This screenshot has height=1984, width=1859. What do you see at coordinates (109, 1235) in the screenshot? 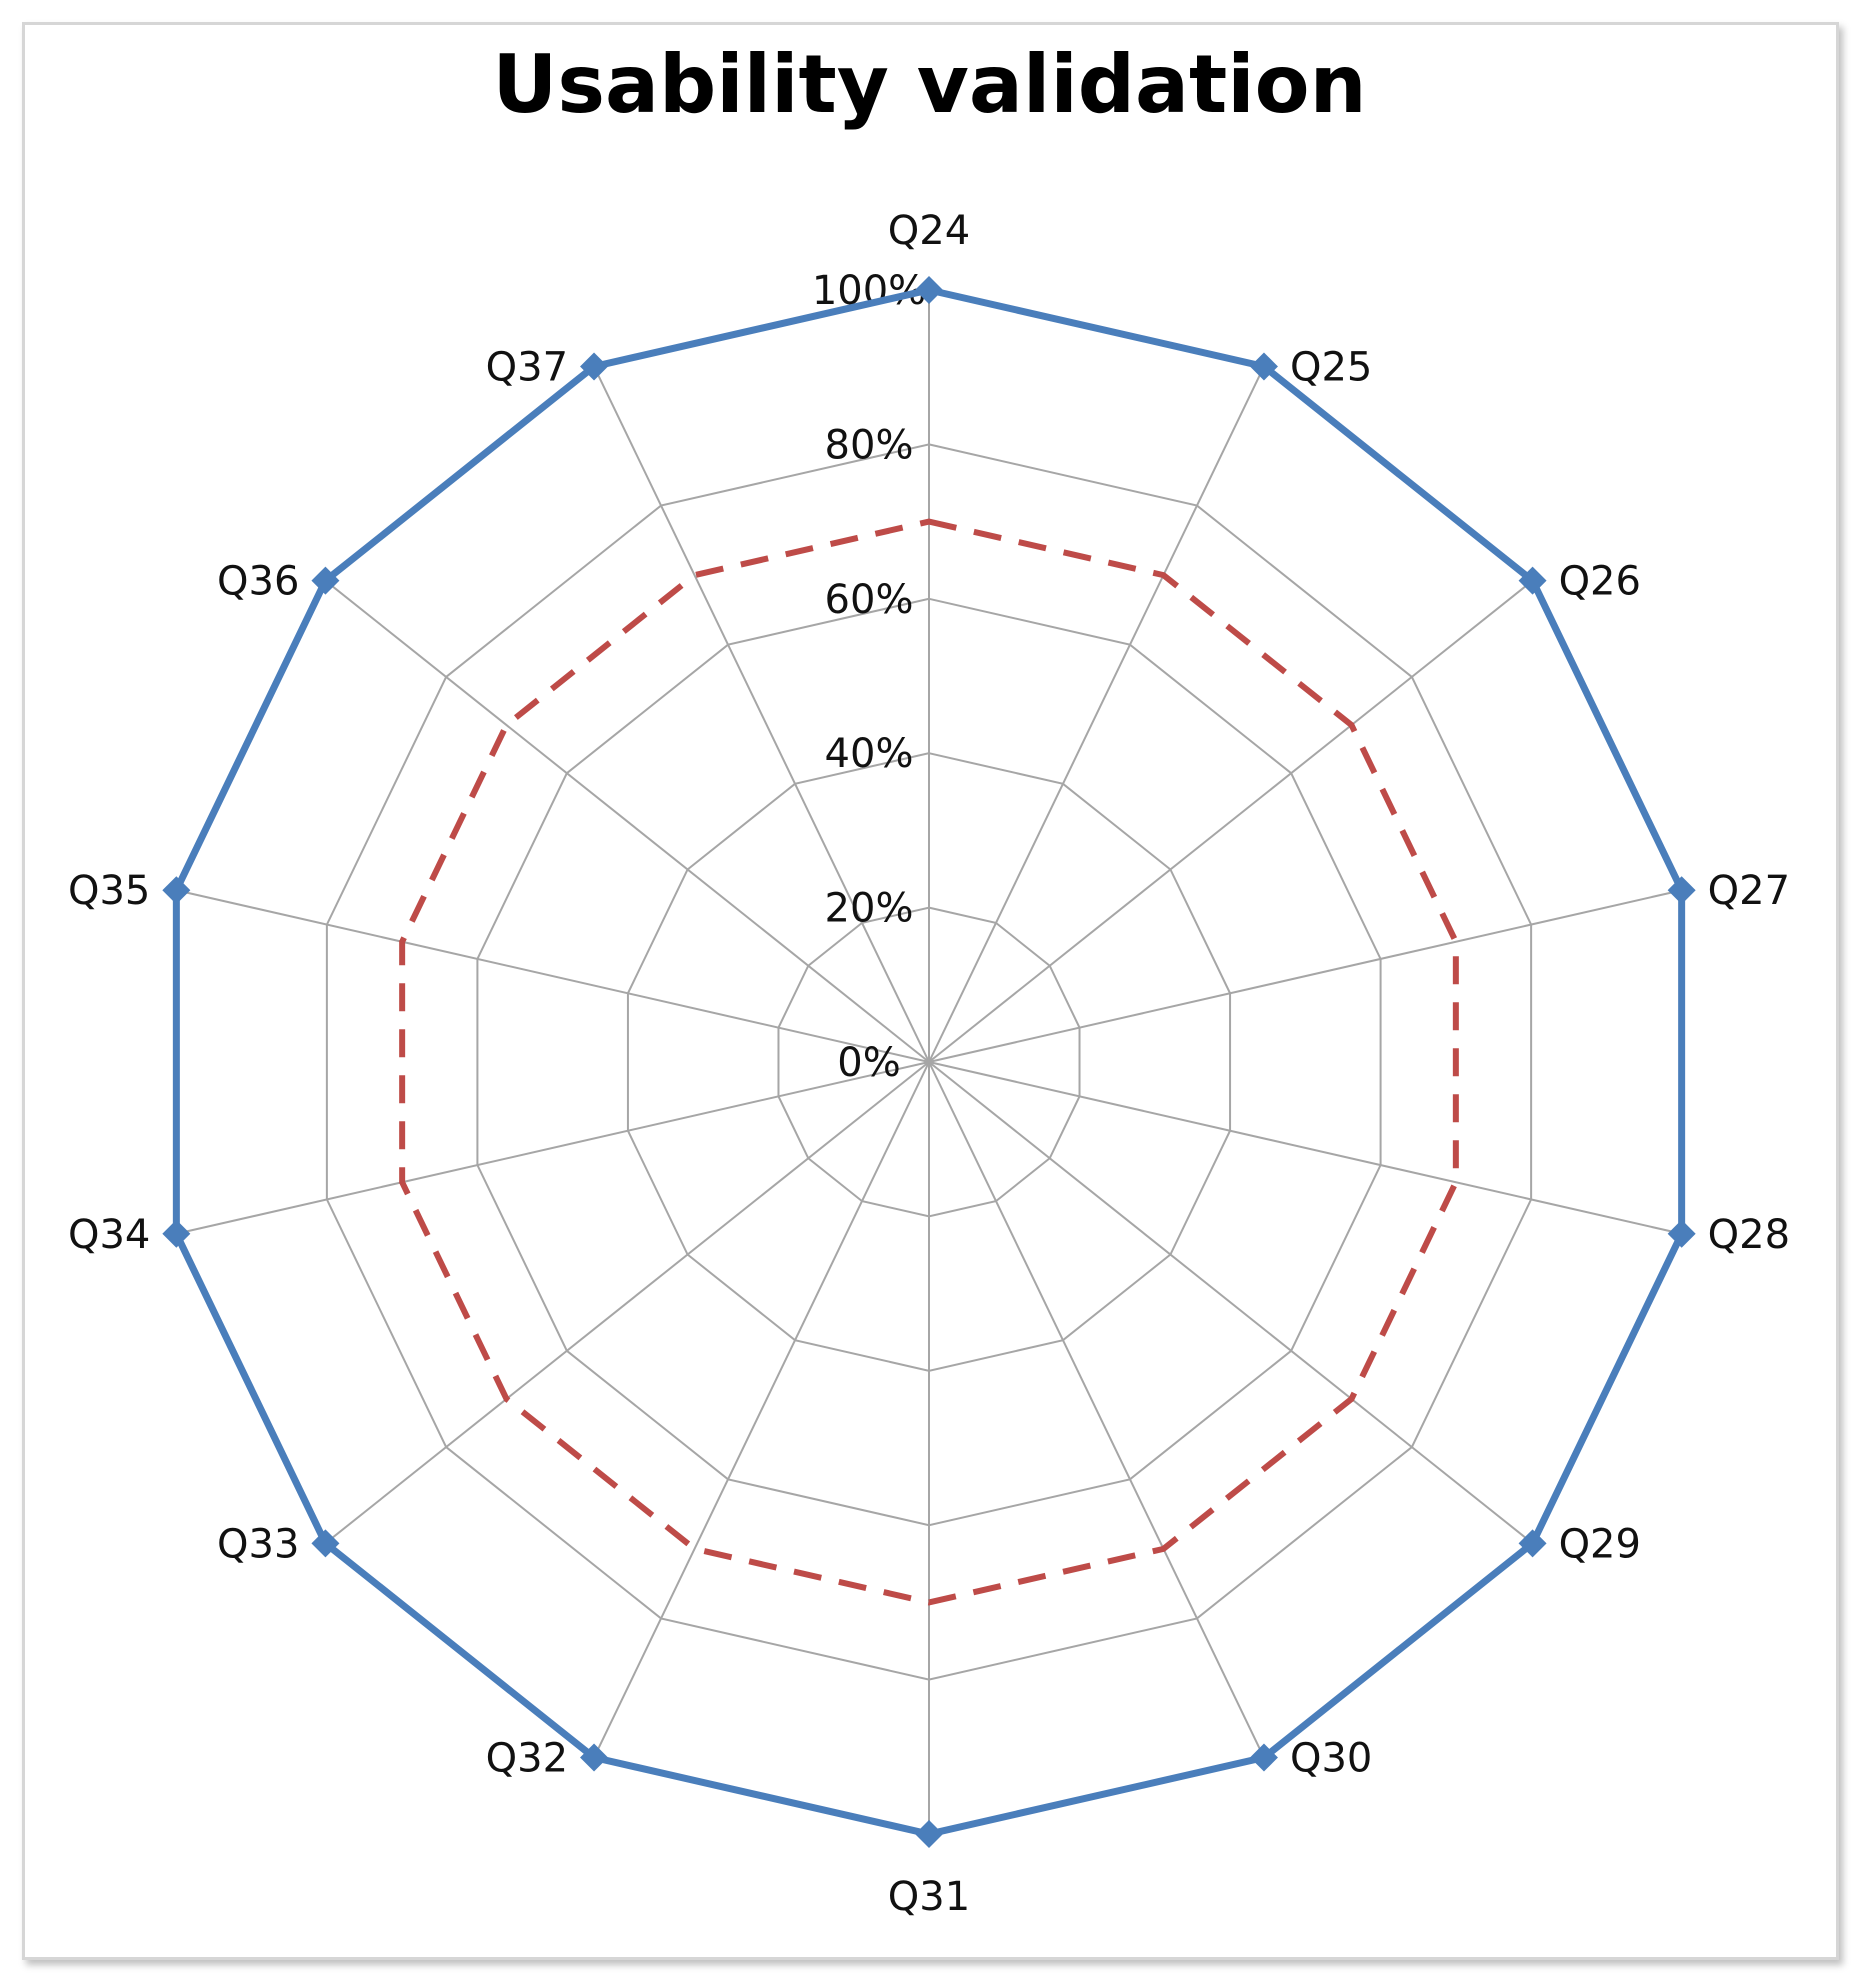
I see `category-label-q34: Q34` at bounding box center [109, 1235].